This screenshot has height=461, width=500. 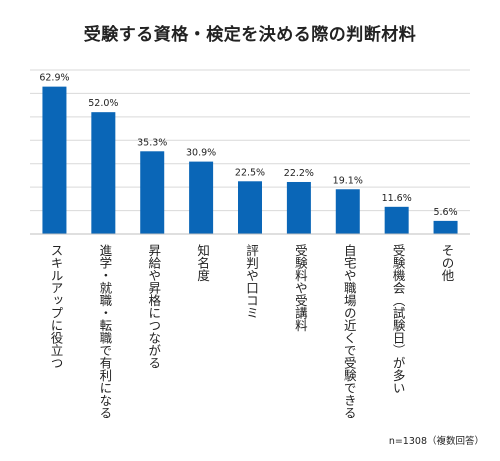 I want to click on value-label: 22.5%, so click(x=250, y=172).